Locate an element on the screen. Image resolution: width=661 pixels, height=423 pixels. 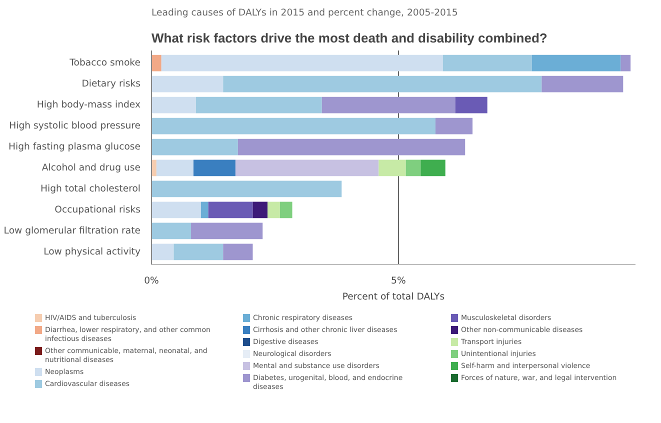
chart-title: What risk factors drive the most death and disability combined? is located at coordinates (350, 38).